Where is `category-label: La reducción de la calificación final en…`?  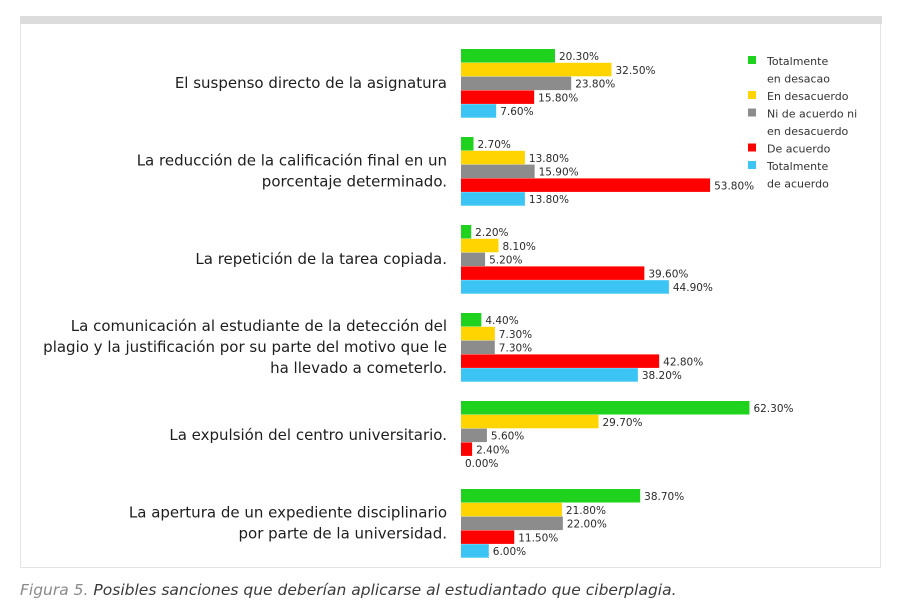
category-label: La reducción de la calificación final en… is located at coordinates (292, 161).